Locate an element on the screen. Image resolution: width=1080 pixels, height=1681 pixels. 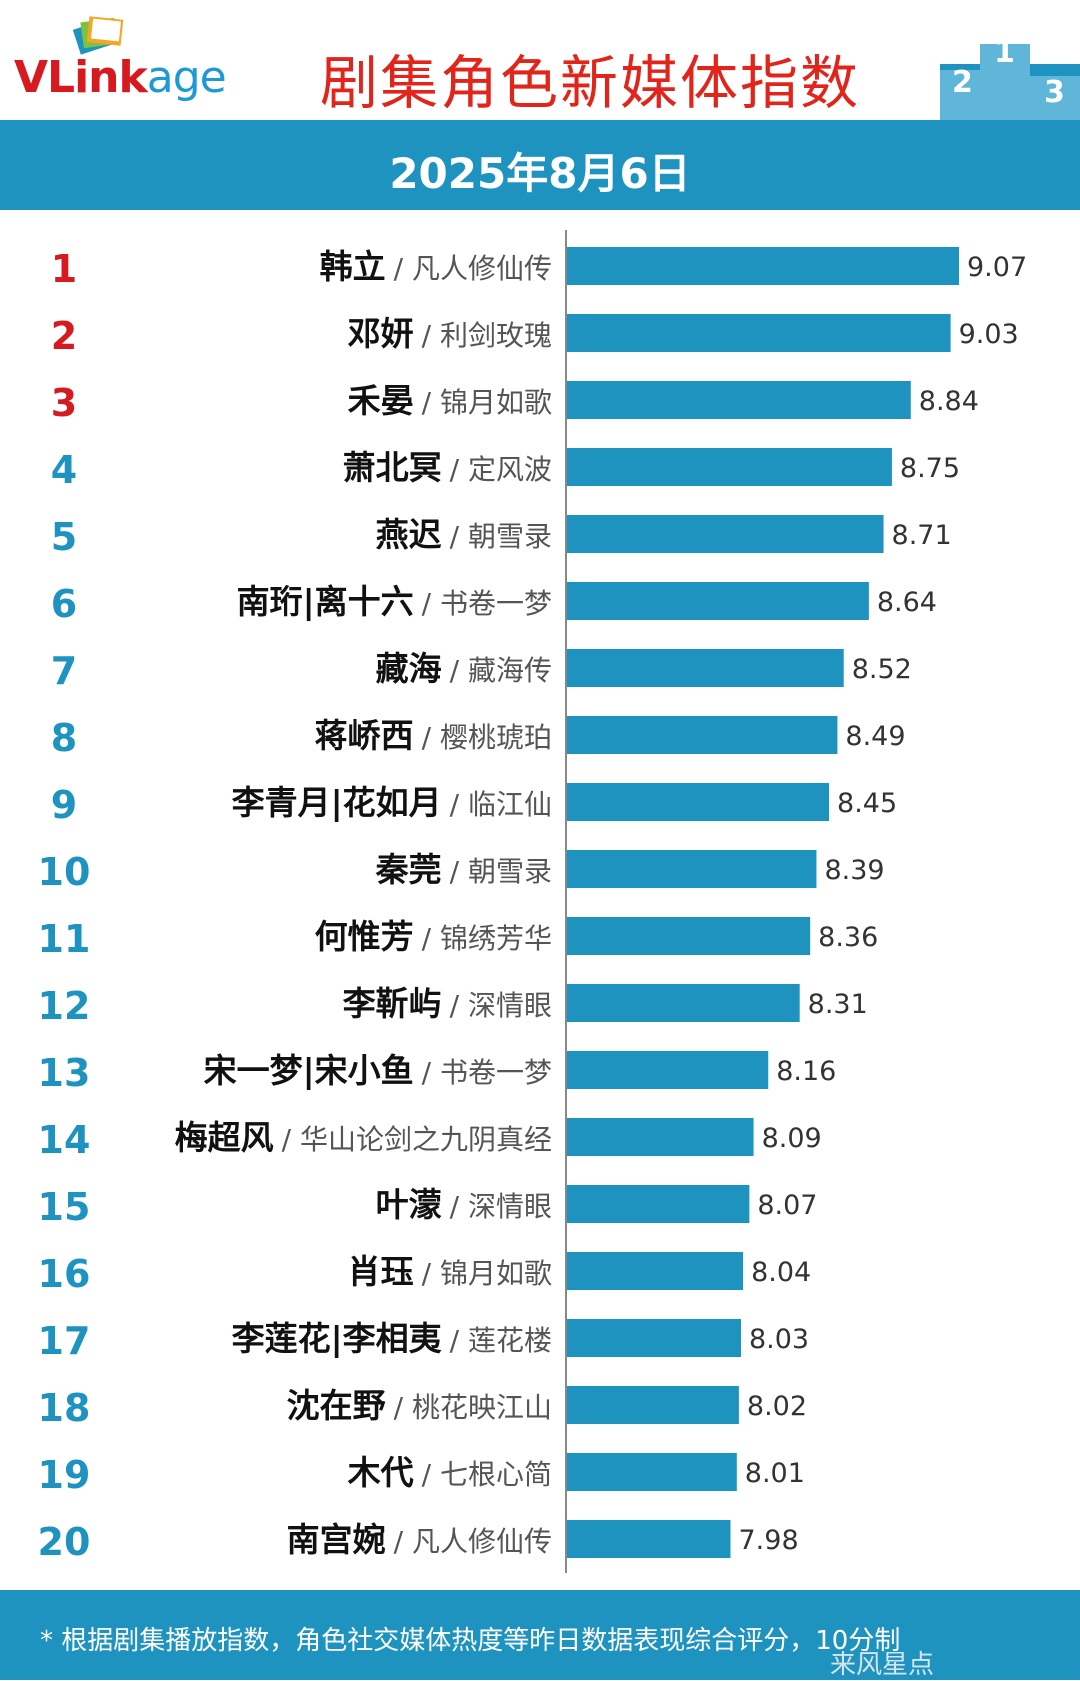
character-name: 何惟芳 is located at coordinates (364, 936).